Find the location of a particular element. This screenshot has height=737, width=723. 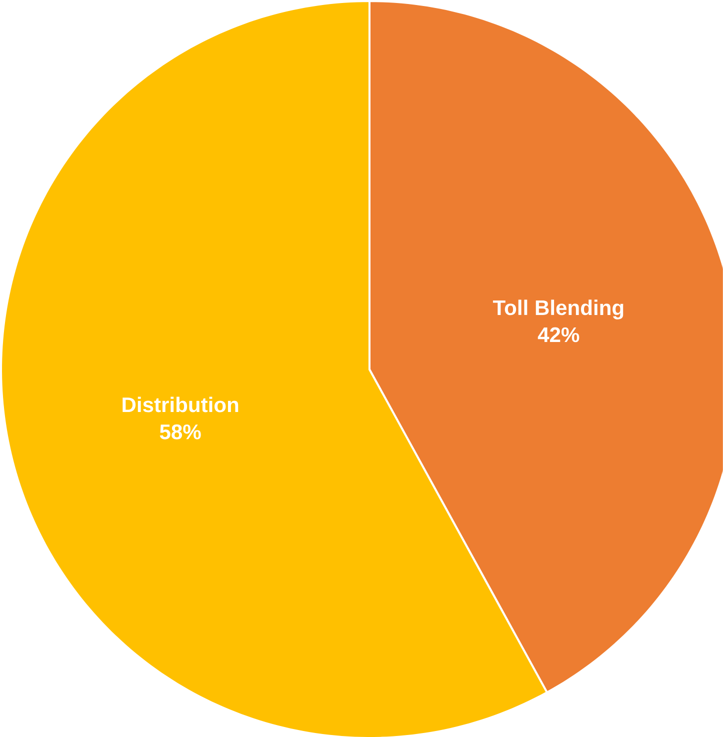

slice-label: Distribution is located at coordinates (180, 404).